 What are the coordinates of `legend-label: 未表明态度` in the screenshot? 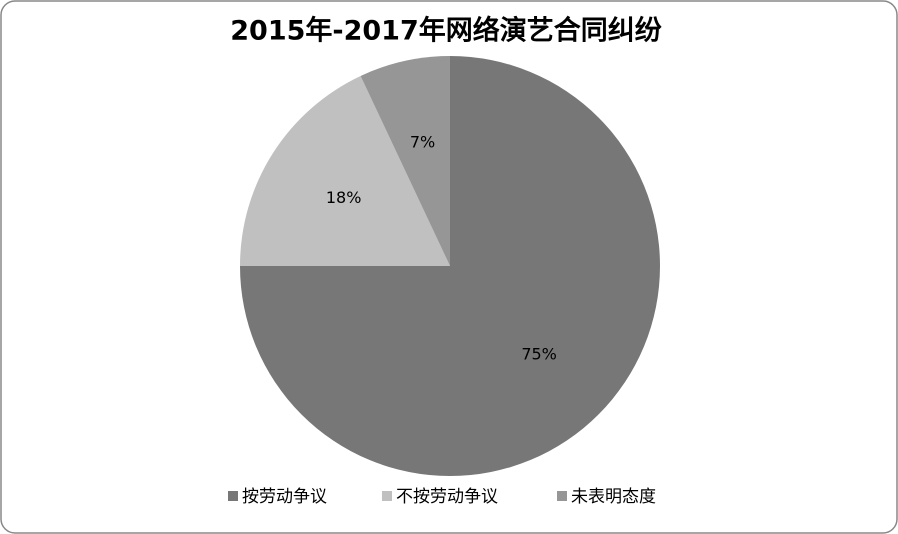 It's located at (613, 497).